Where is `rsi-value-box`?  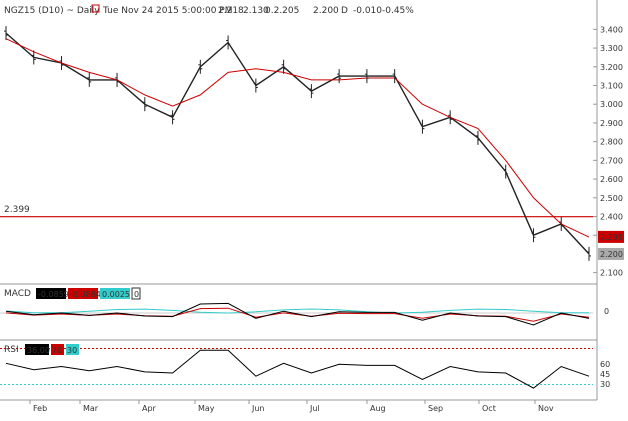
rsi-value-box is located at coordinates (37, 349).